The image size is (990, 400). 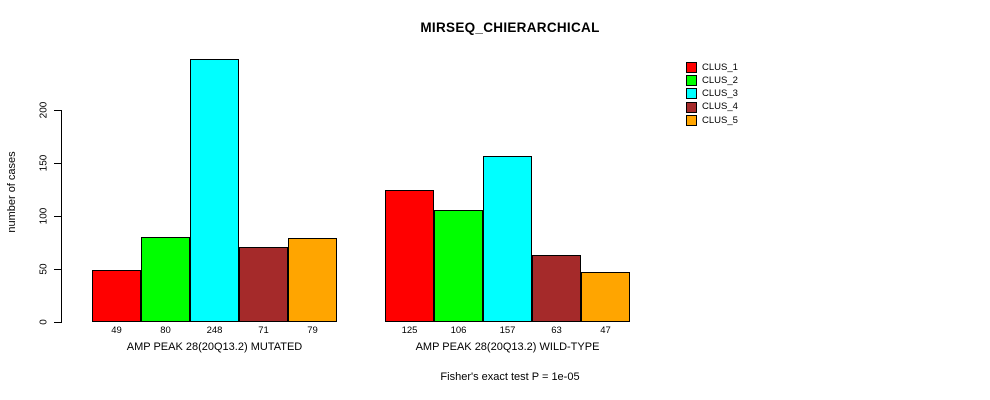 I want to click on bar-value-label: 248, so click(x=214, y=330).